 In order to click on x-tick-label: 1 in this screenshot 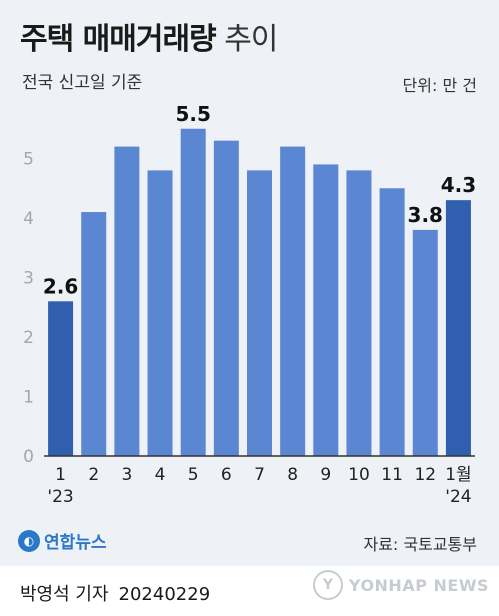, I will do `click(60, 475)`.